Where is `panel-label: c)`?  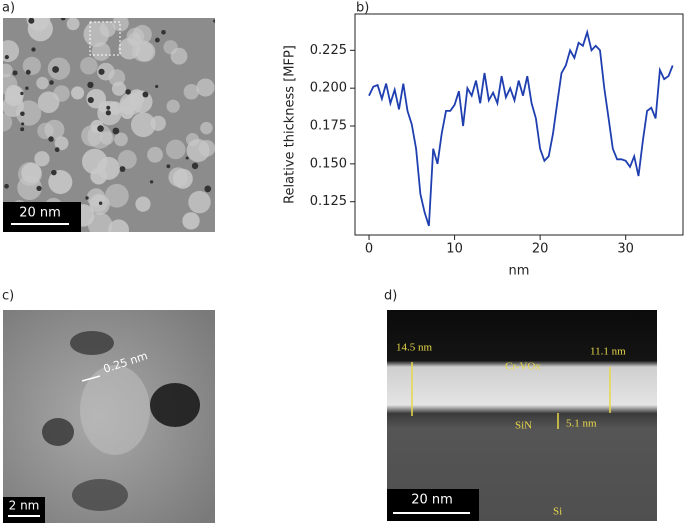 panel-label: c) is located at coordinates (8, 296).